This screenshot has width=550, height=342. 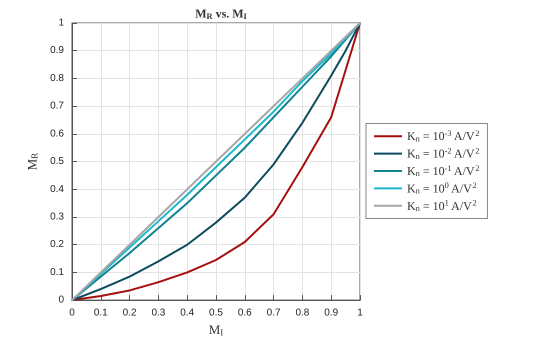 I want to click on x-tick-label: 0.2, so click(x=129, y=313).